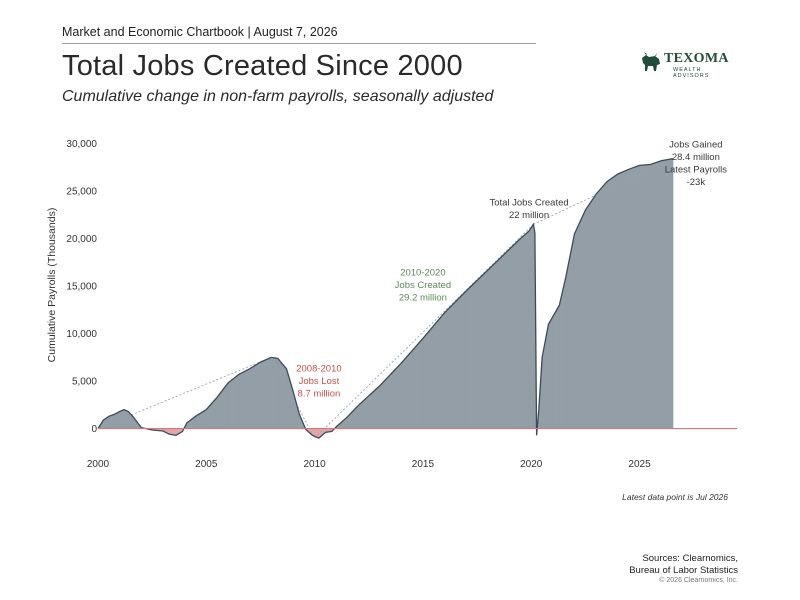 This screenshot has width=800, height=600. Describe the element at coordinates (675, 497) in the screenshot. I see `latest-data-note: Latest data point is Jul 2026` at that location.